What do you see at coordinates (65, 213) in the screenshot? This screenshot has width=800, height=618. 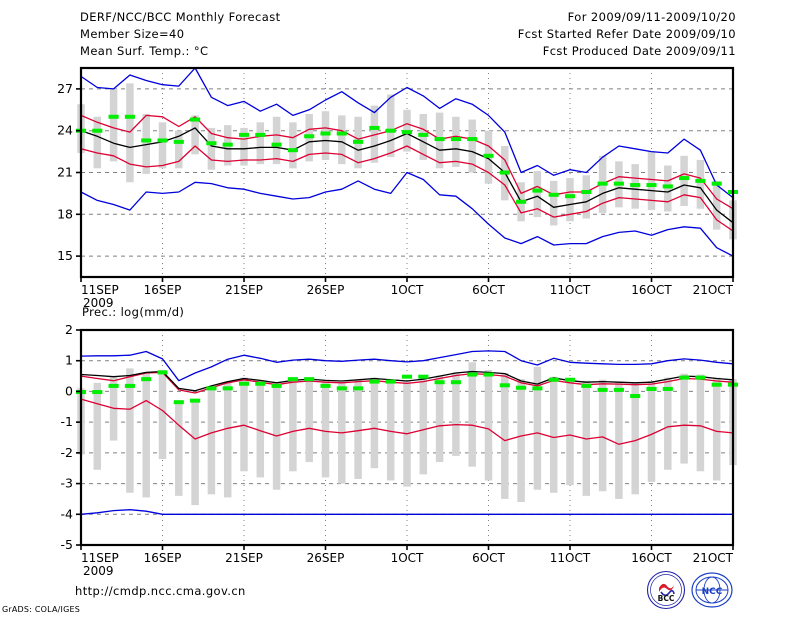 I see `ytick-label: 18` at bounding box center [65, 213].